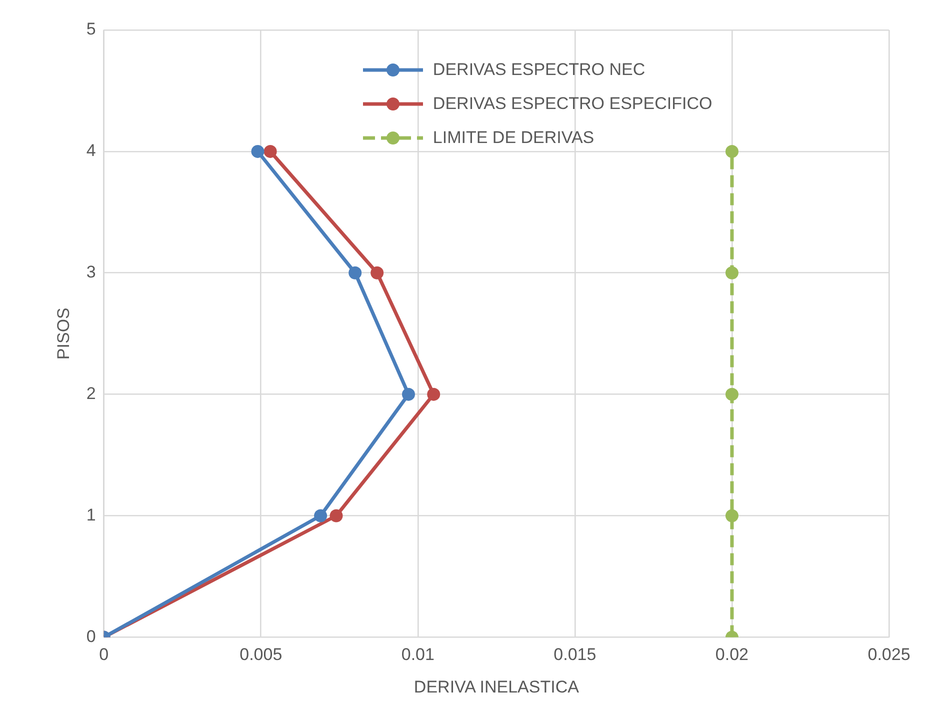 This screenshot has height=714, width=944. I want to click on y-tick-label: 1, so click(91, 514).